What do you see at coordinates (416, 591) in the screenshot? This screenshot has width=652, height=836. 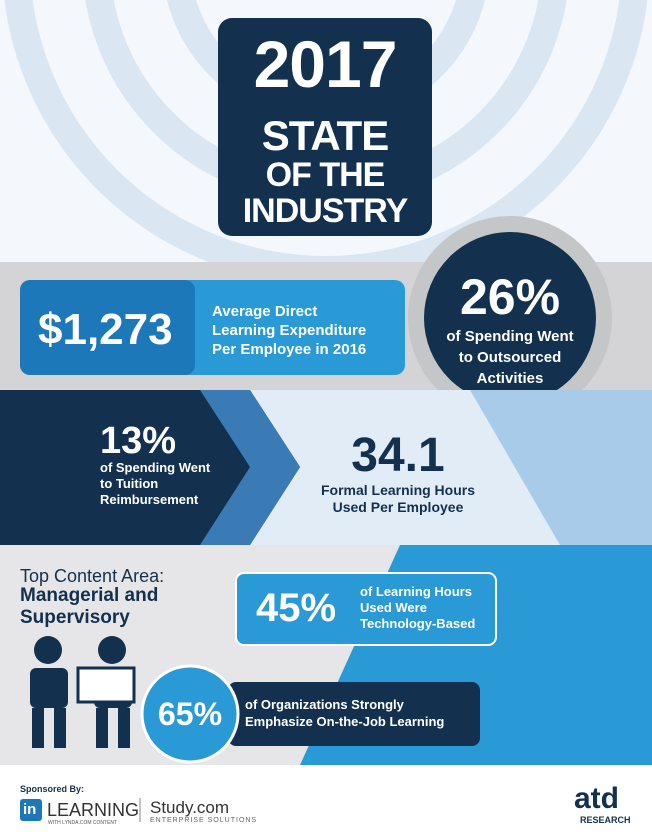 I see `text-line: of Learning Hours` at bounding box center [416, 591].